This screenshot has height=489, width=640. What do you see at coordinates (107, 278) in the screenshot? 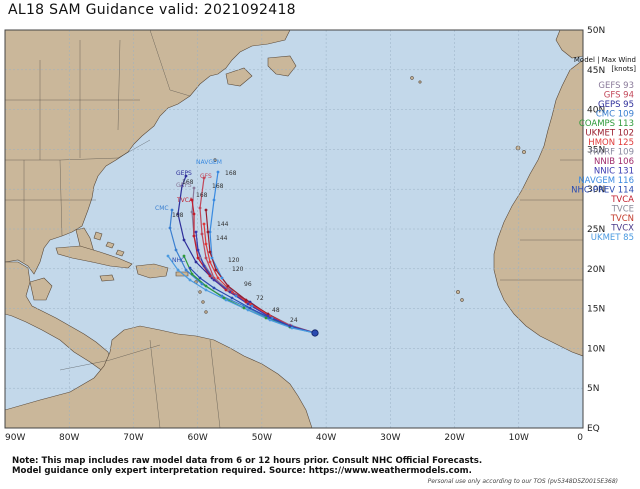
I see `jamaica` at bounding box center [107, 278].